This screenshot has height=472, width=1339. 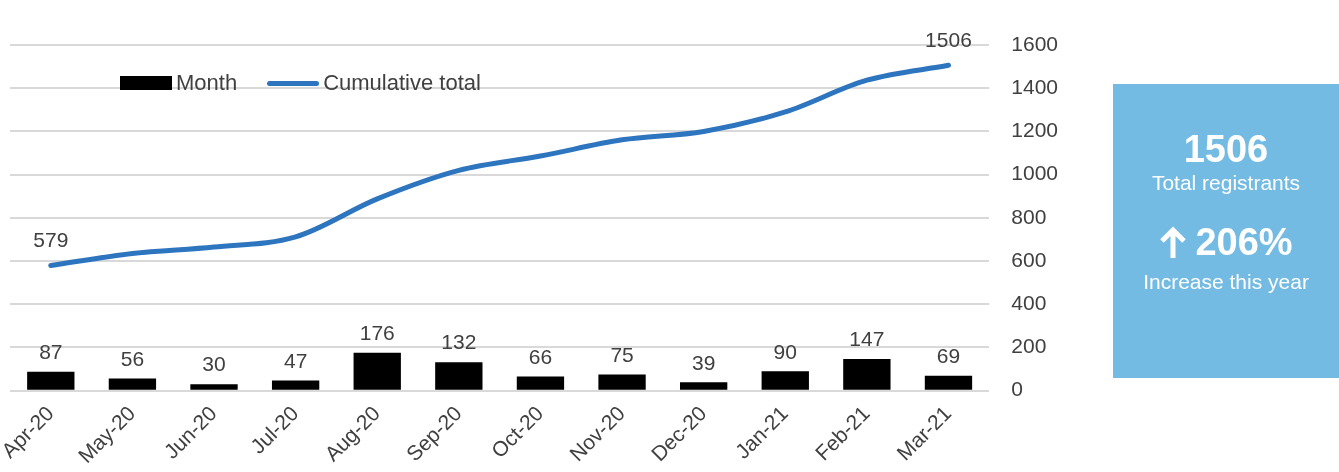 I want to click on y-tick-label: 0, so click(x=1017, y=389).